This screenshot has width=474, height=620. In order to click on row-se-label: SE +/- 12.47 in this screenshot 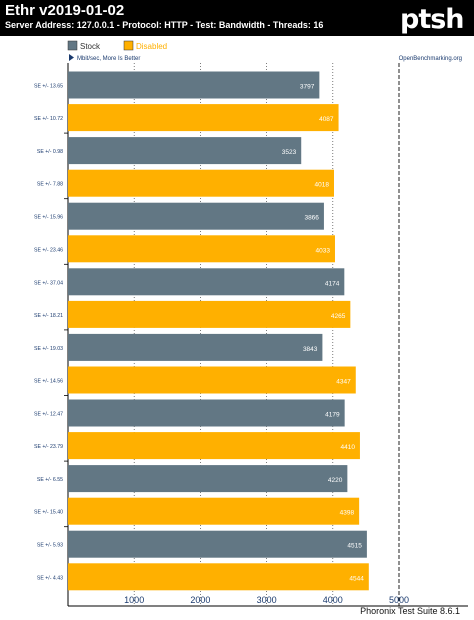, I will do `click(48, 415)`.